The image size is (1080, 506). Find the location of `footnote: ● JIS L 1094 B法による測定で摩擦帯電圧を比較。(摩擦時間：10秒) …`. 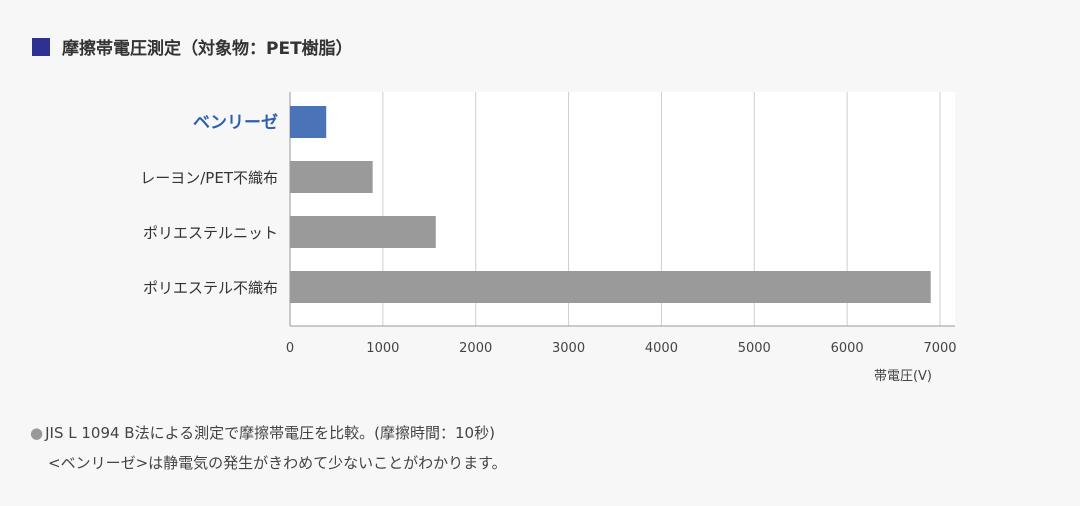

footnote: ● JIS L 1094 B法による測定で摩擦帯電圧を比較。(摩擦時間：10秒) … is located at coordinates (268, 448).